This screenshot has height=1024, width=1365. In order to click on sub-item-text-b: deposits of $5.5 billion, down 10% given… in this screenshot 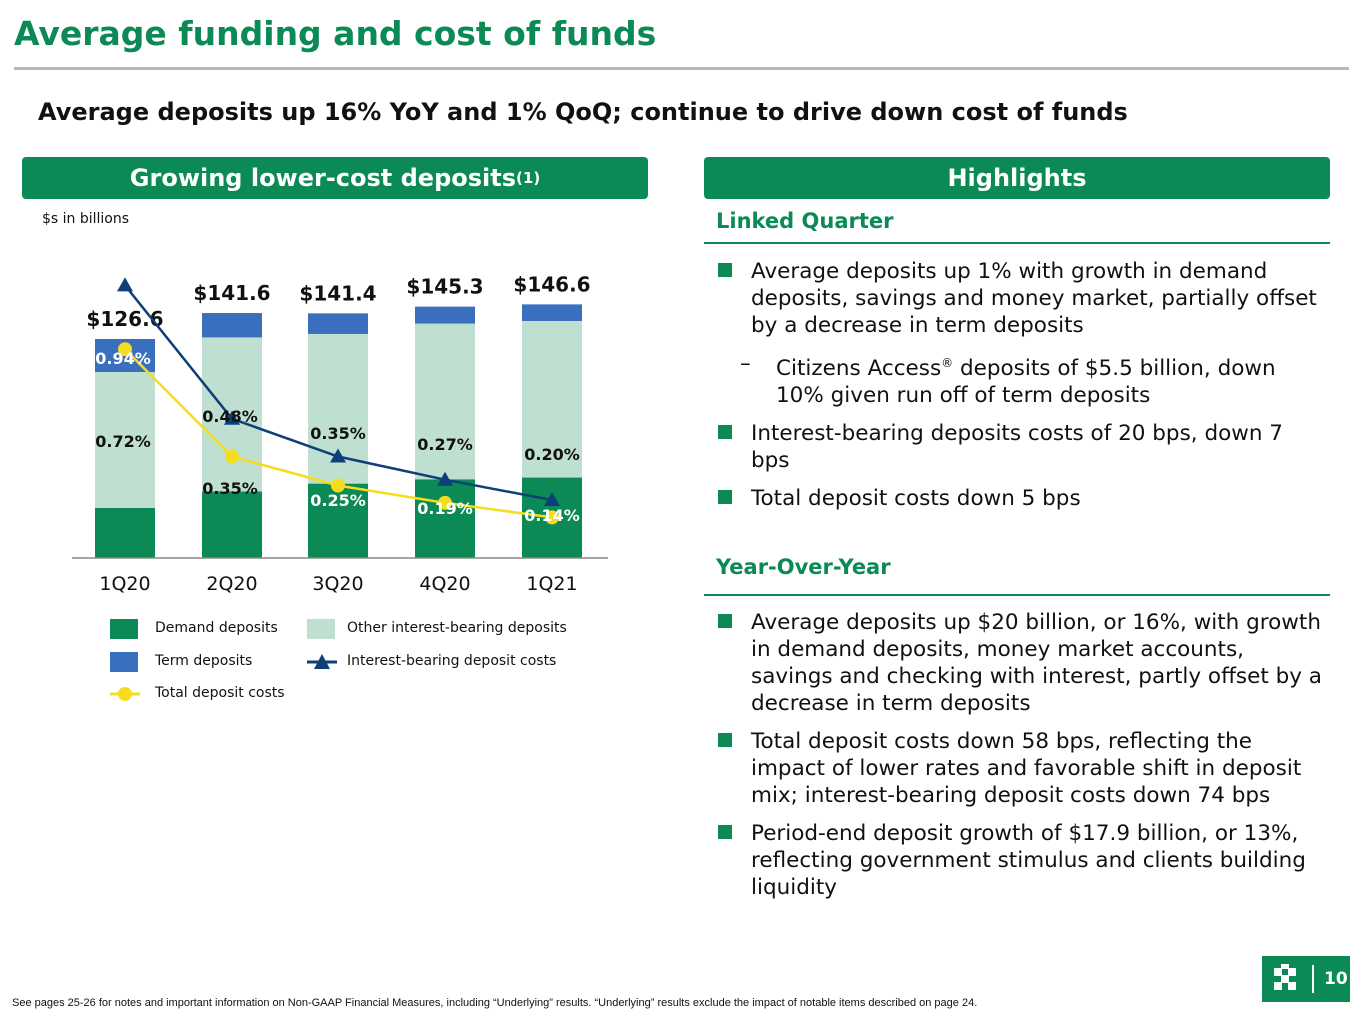, I will do `click(1026, 382)`.